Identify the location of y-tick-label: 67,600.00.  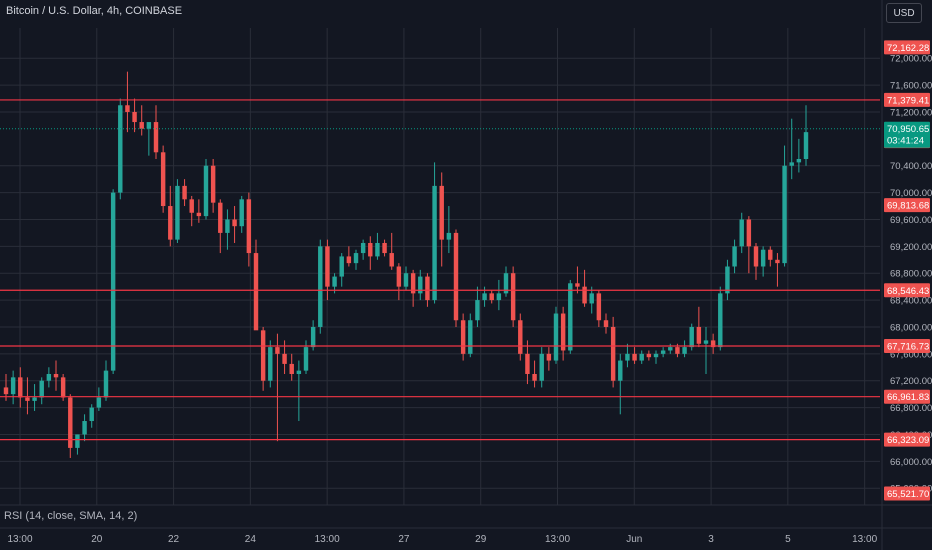
(911, 354).